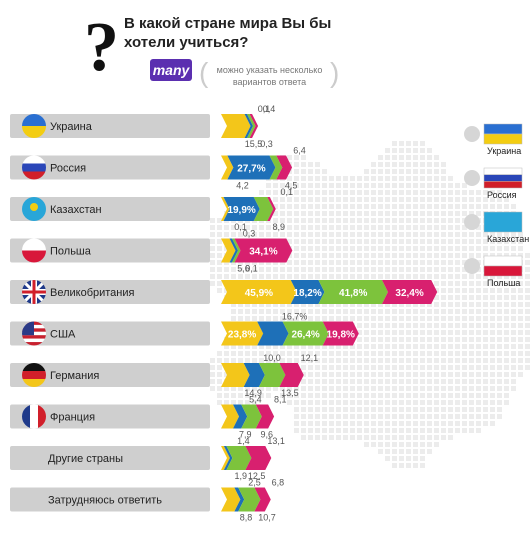  I want to click on data-label: 6,8, so click(278, 483).